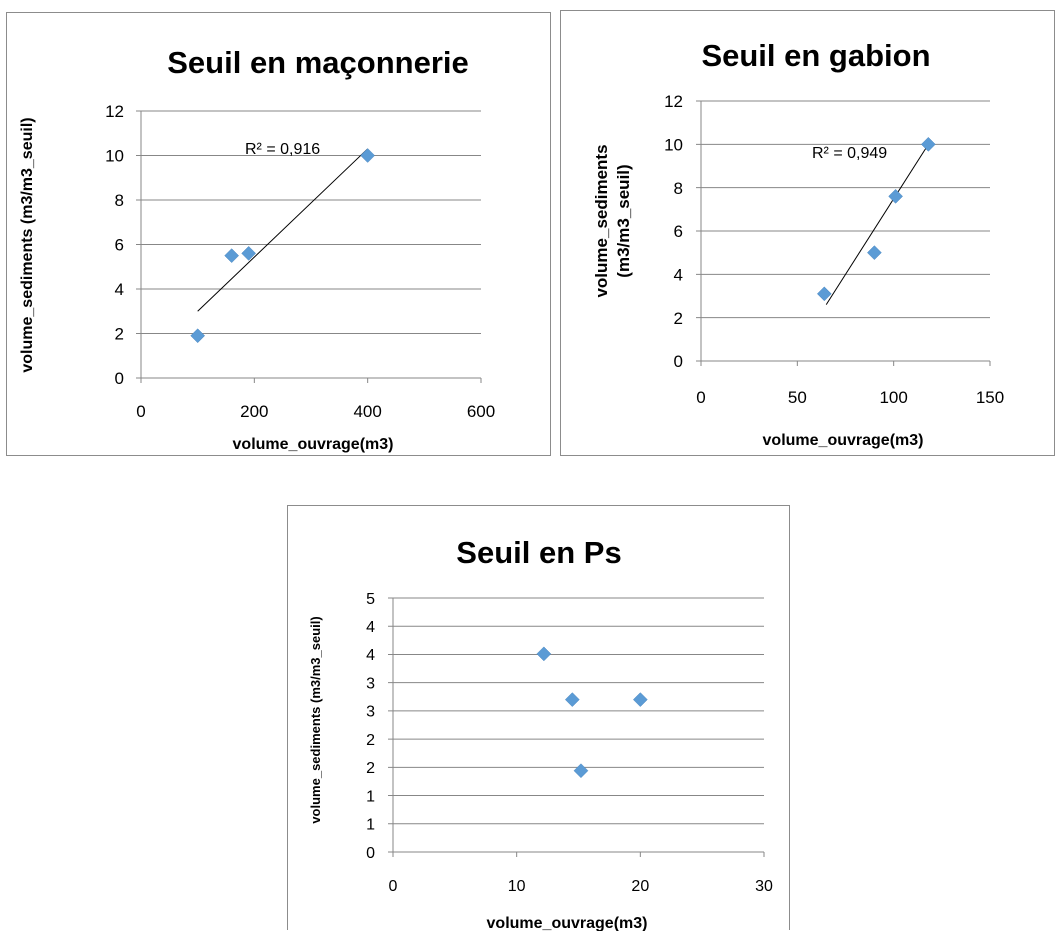  I want to click on chart3-ytick-label-1: 1, so click(370, 825).